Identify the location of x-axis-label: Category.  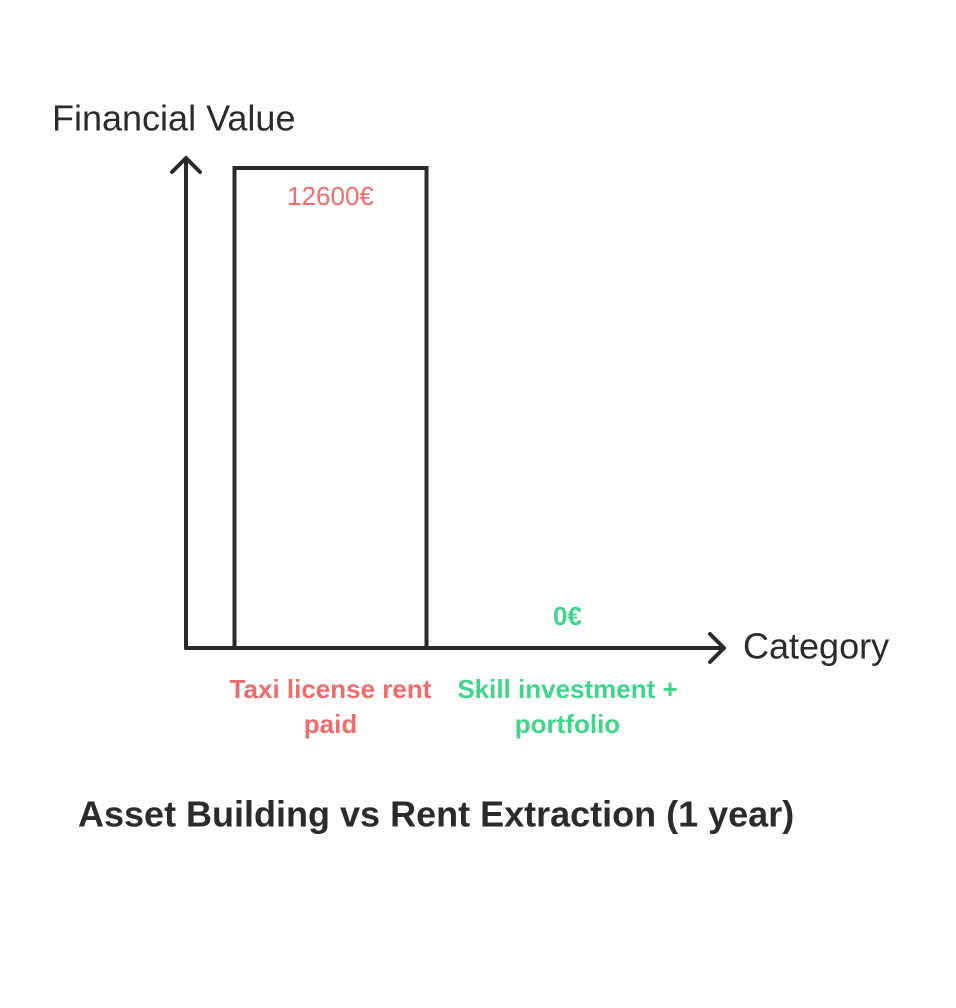
(816, 646).